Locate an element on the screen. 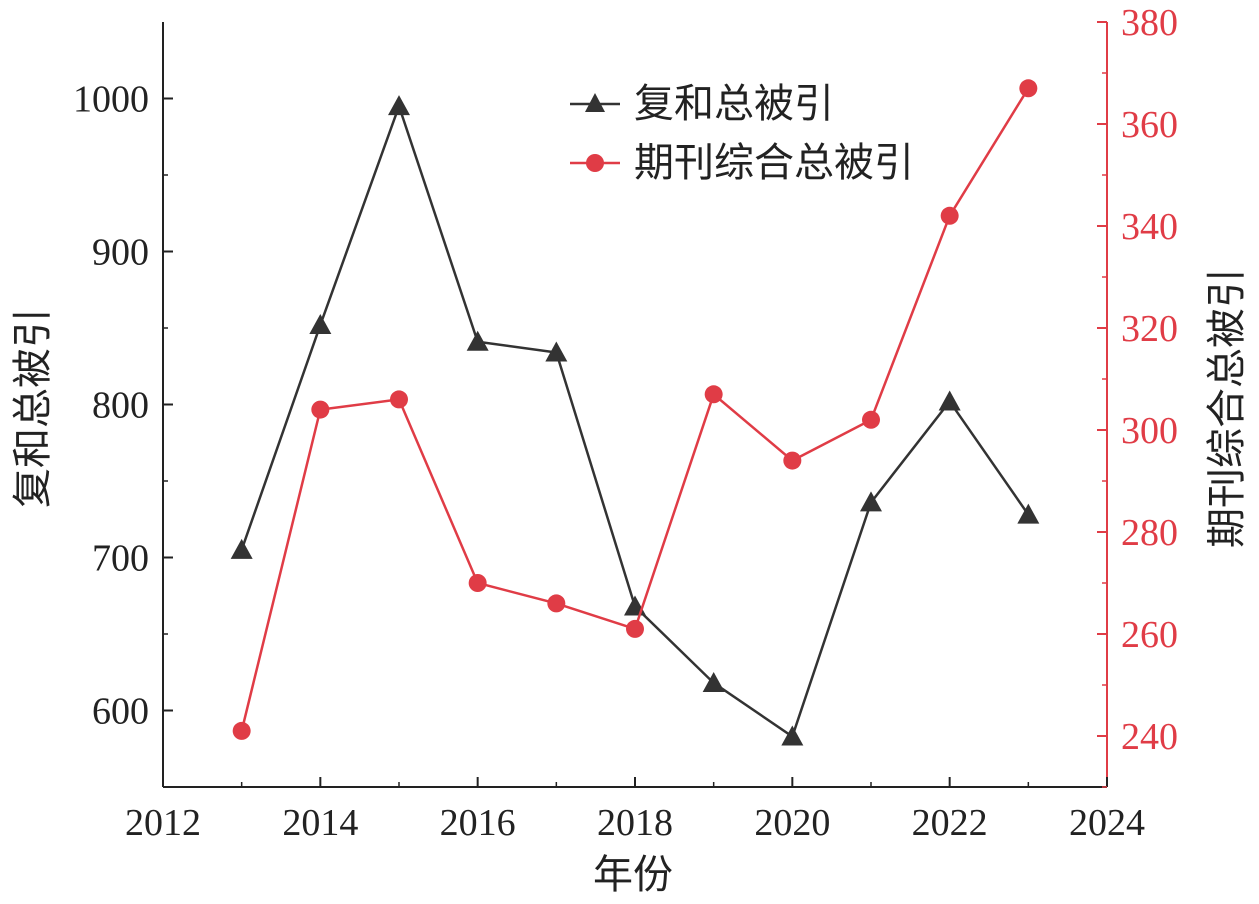  x-tick-label: 2014 is located at coordinates (320, 823).